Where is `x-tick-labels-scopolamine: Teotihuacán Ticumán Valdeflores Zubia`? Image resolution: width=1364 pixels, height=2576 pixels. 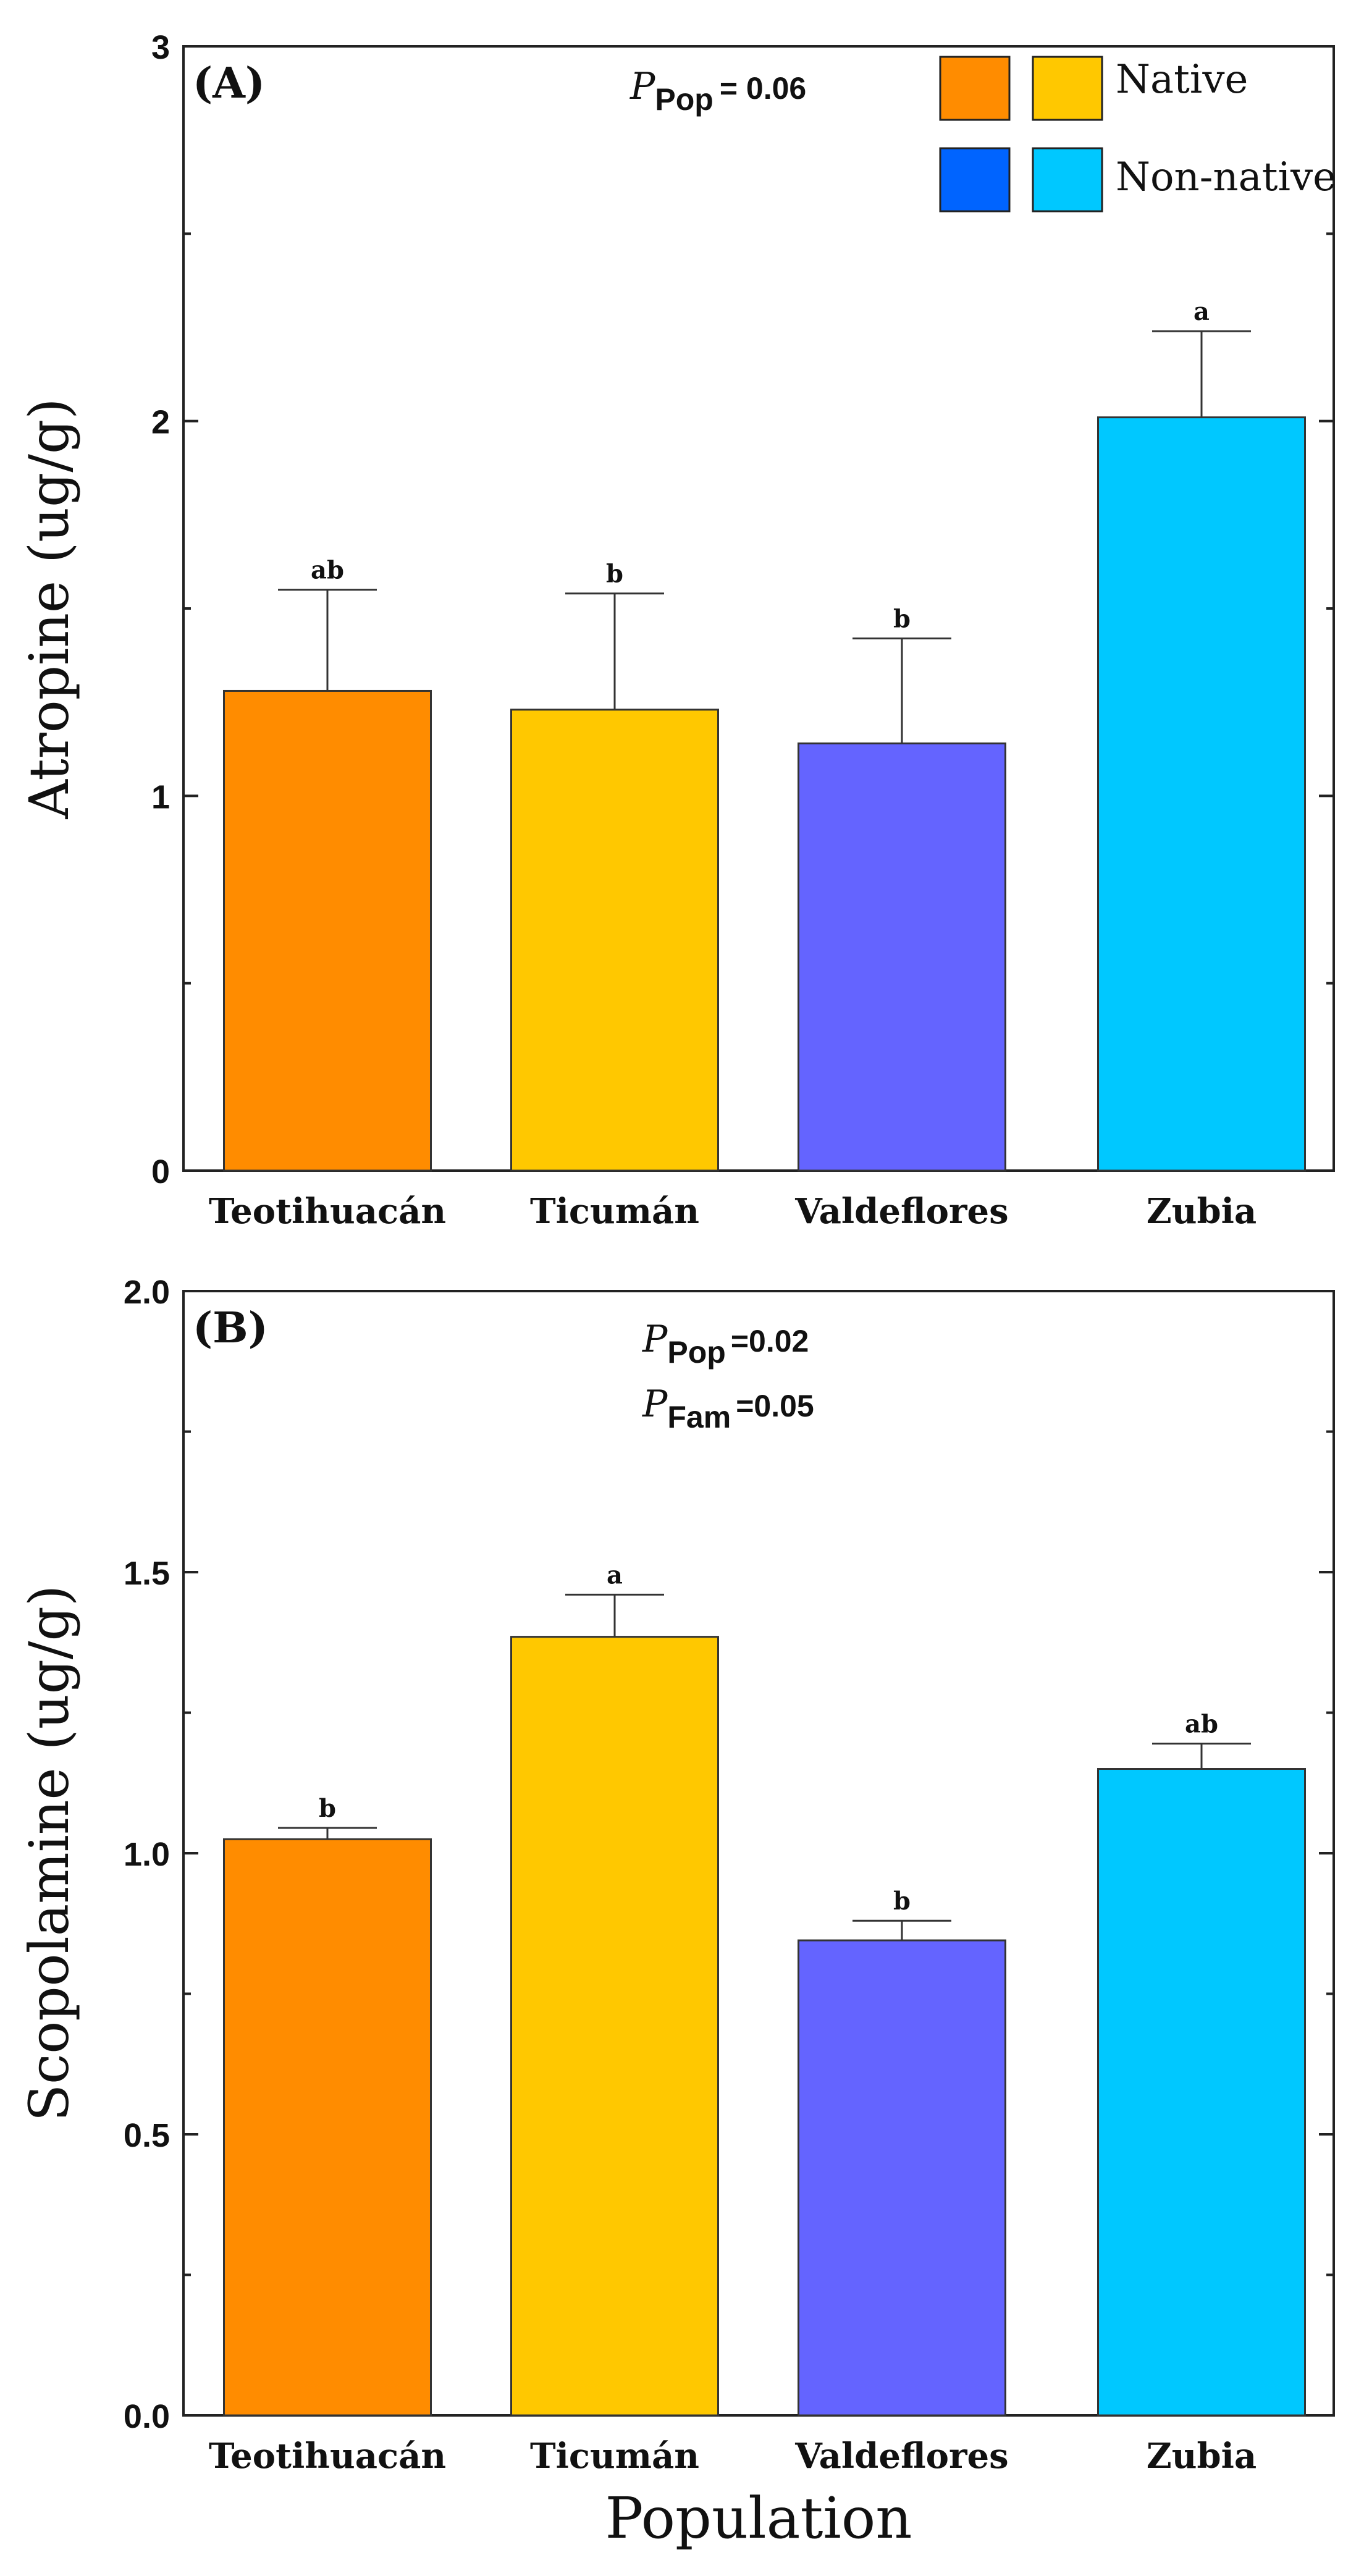
x-tick-labels-scopolamine: Teotihuacán Ticumán Valdeflores Zubia is located at coordinates (733, 2456).